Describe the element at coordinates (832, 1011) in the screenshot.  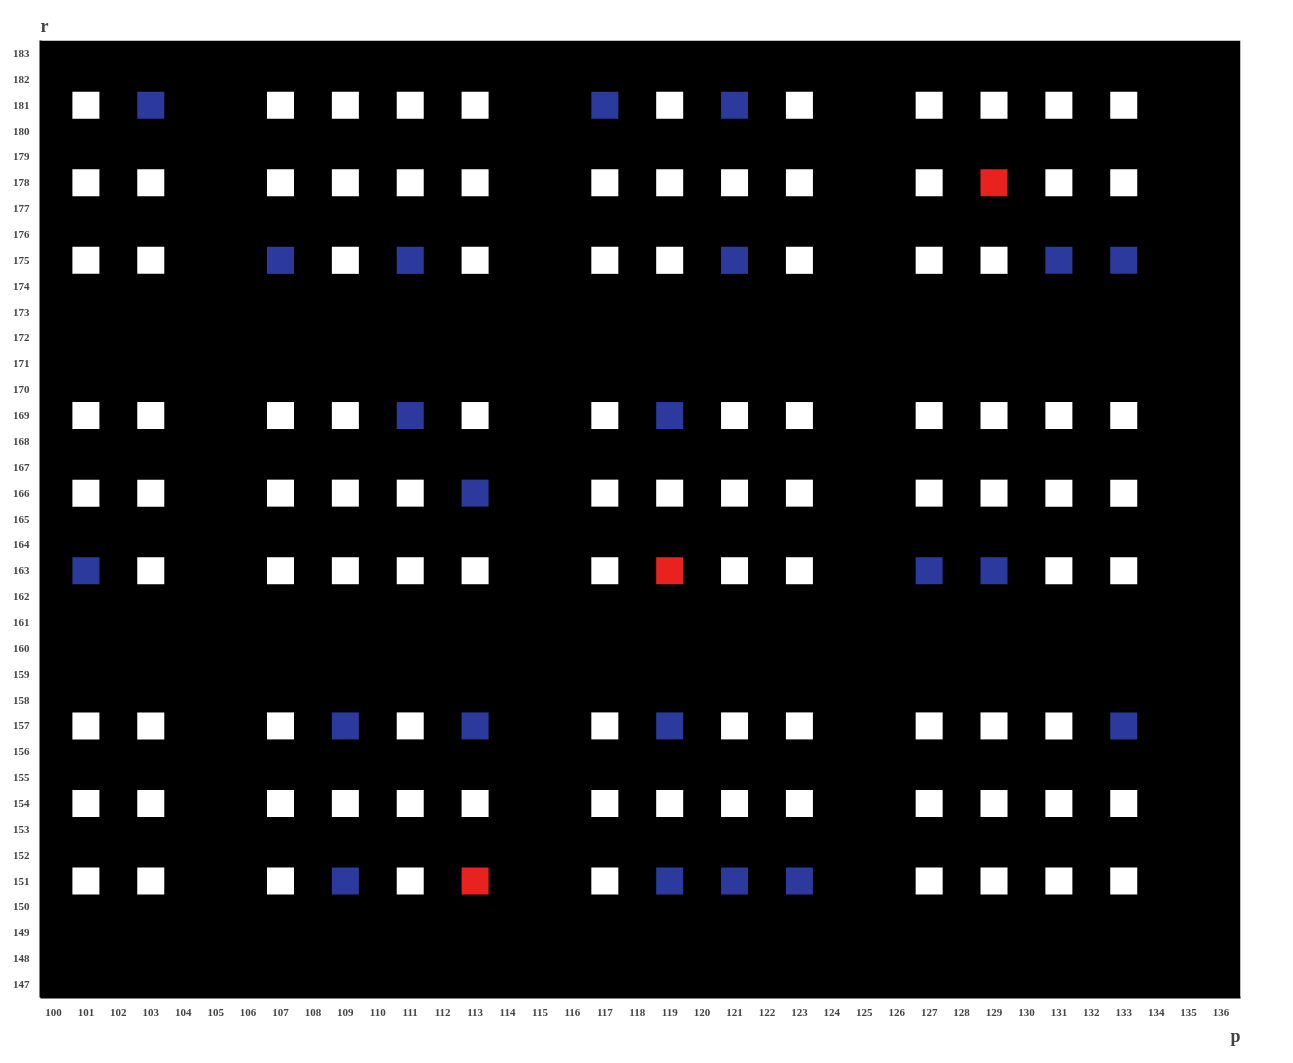
I see `x-tick-label: 124` at that location.